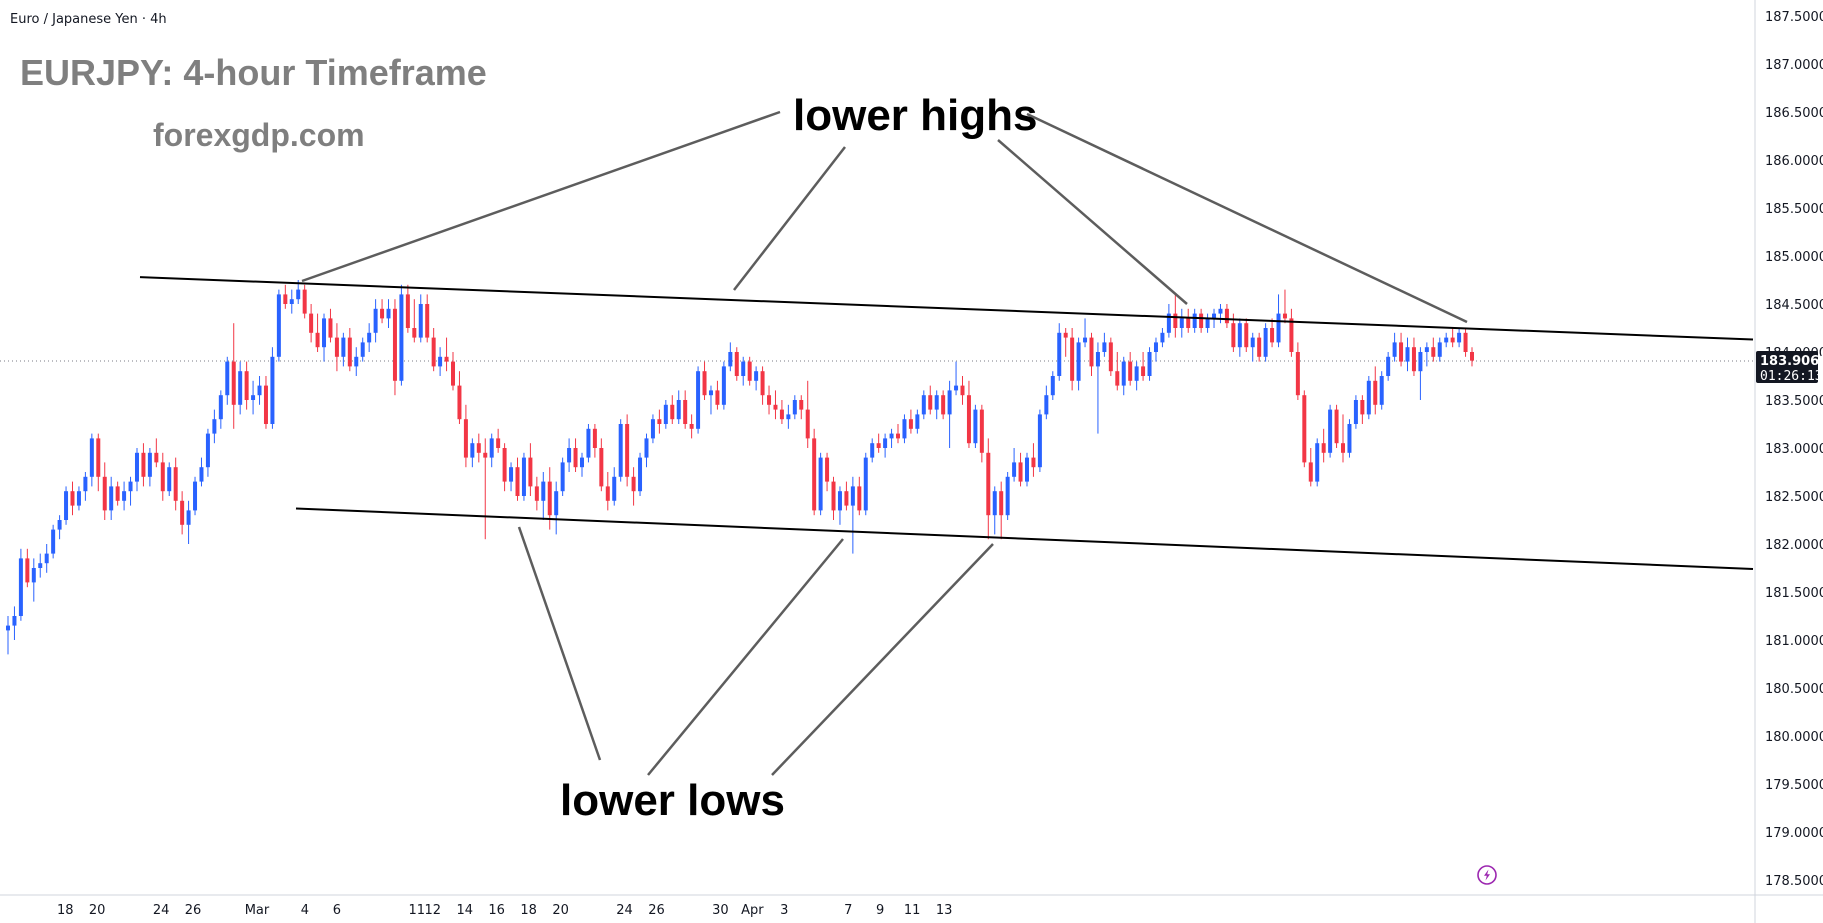 The height and width of the screenshot is (923, 1823). What do you see at coordinates (161, 910) in the screenshot?
I see `time-tick-label: 24` at bounding box center [161, 910].